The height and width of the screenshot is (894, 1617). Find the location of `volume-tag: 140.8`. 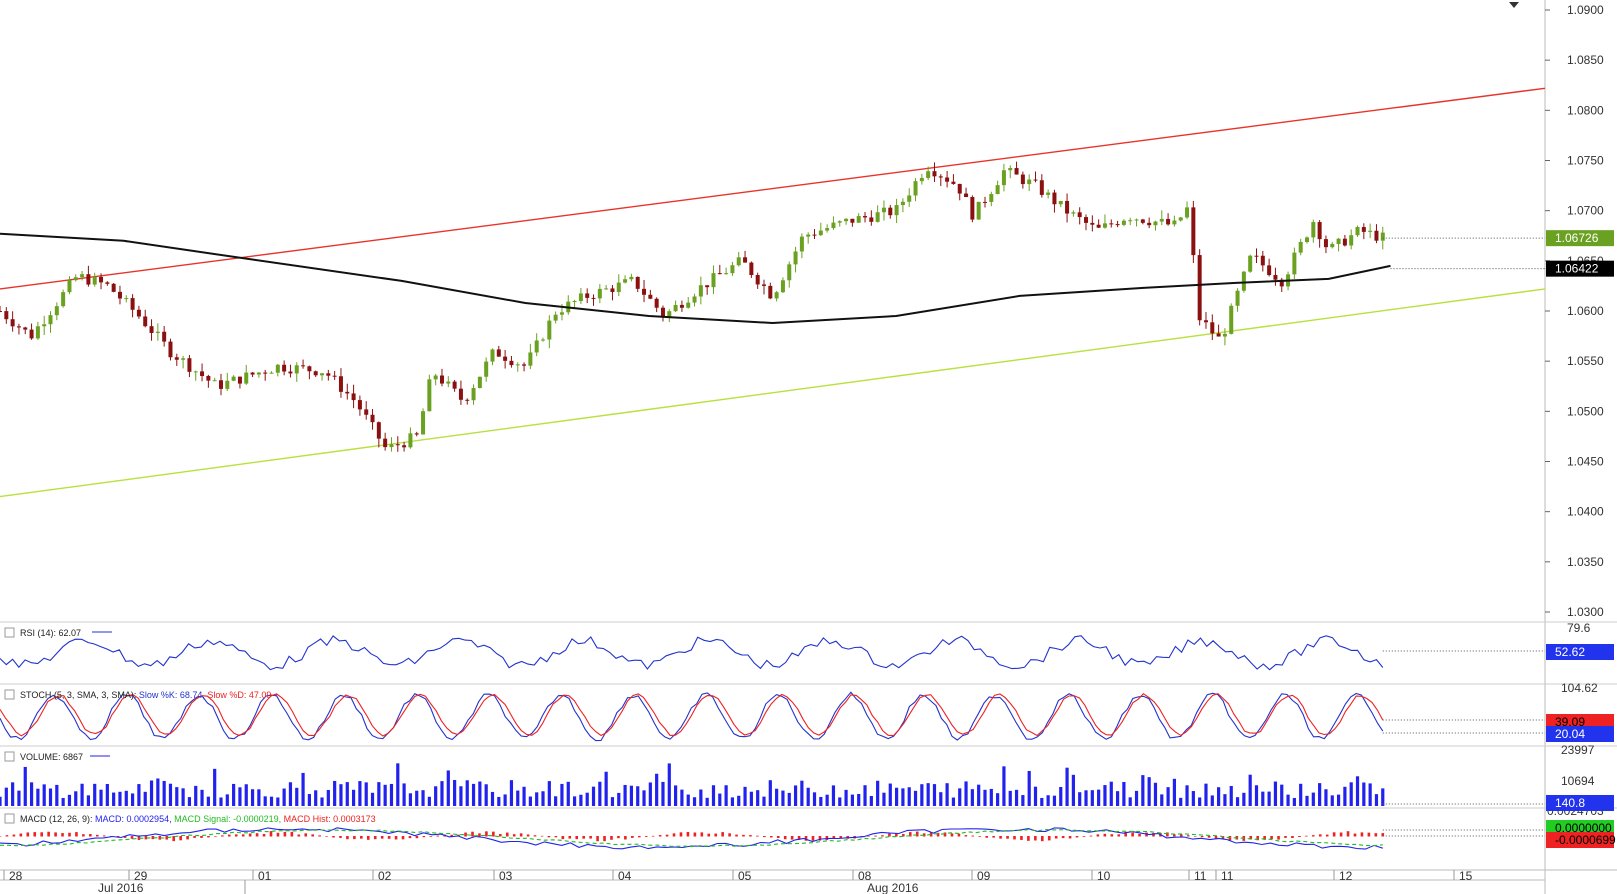

volume-tag: 140.8 is located at coordinates (1580, 803).